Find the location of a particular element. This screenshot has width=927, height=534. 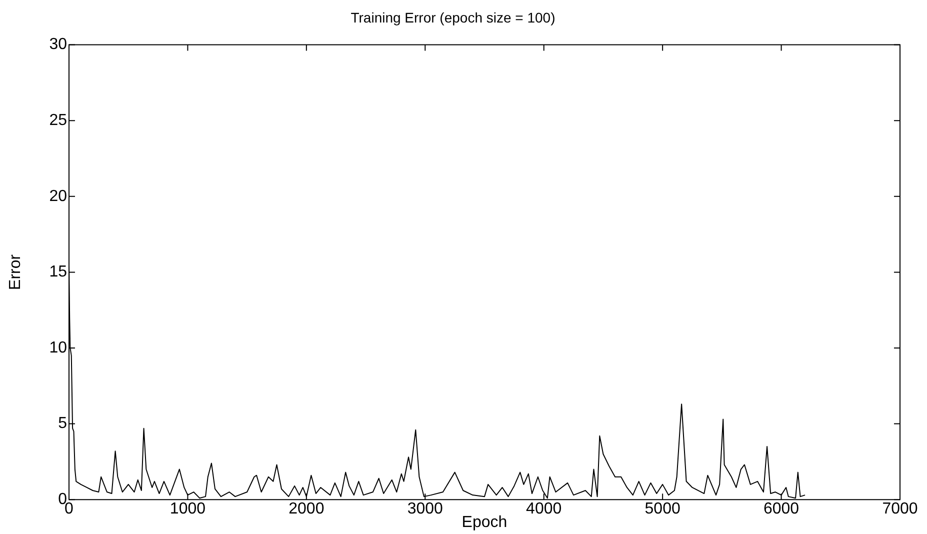

x-tick-label: 3000 is located at coordinates (425, 509).